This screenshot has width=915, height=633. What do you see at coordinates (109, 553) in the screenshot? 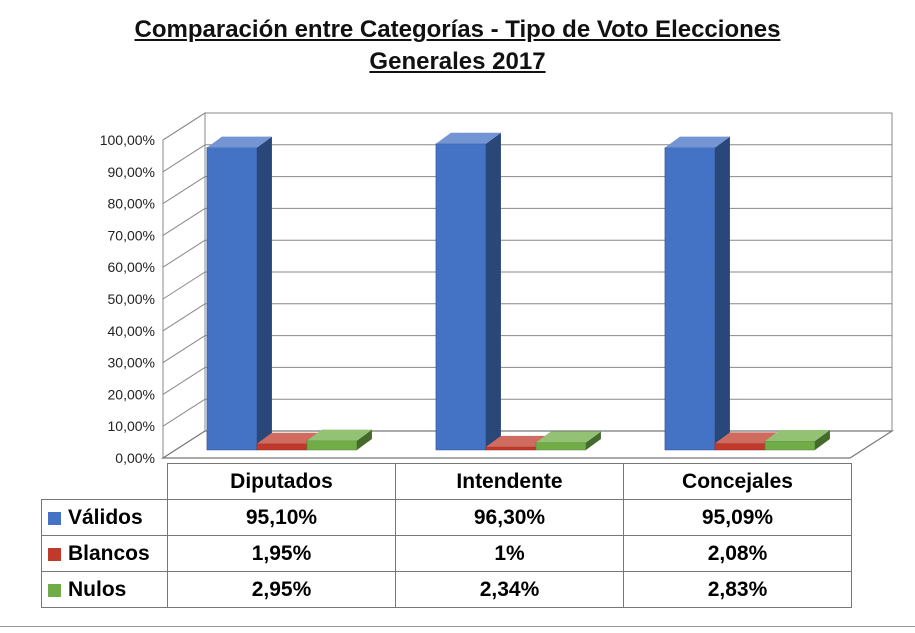
I see `series-name: Blancos` at bounding box center [109, 553].